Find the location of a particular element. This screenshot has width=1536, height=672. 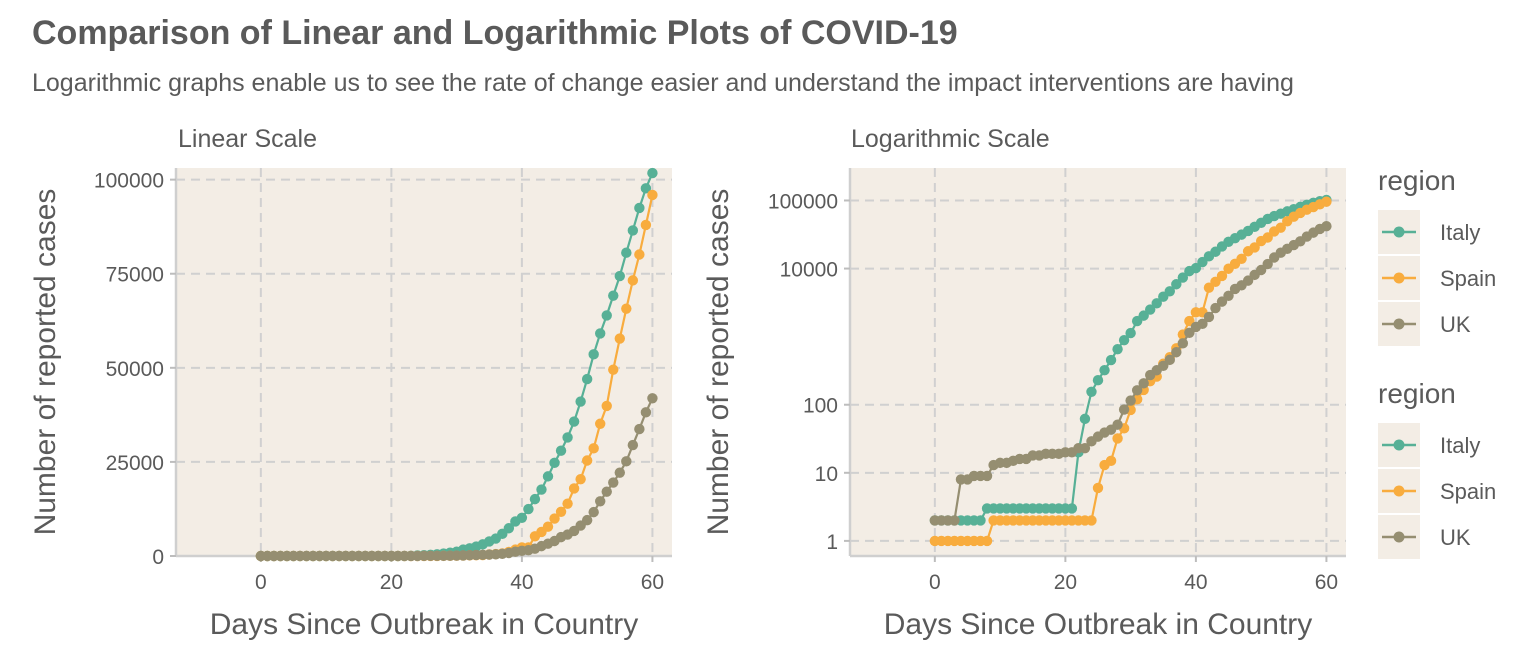

y-axis-title: Number of reported cases is located at coordinates (718, 362).